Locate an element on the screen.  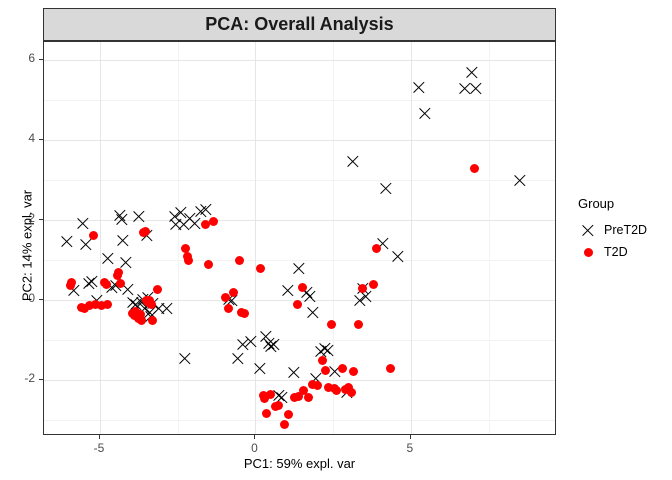
legend-item-pret2d: PreT2D is located at coordinates (624, 230).